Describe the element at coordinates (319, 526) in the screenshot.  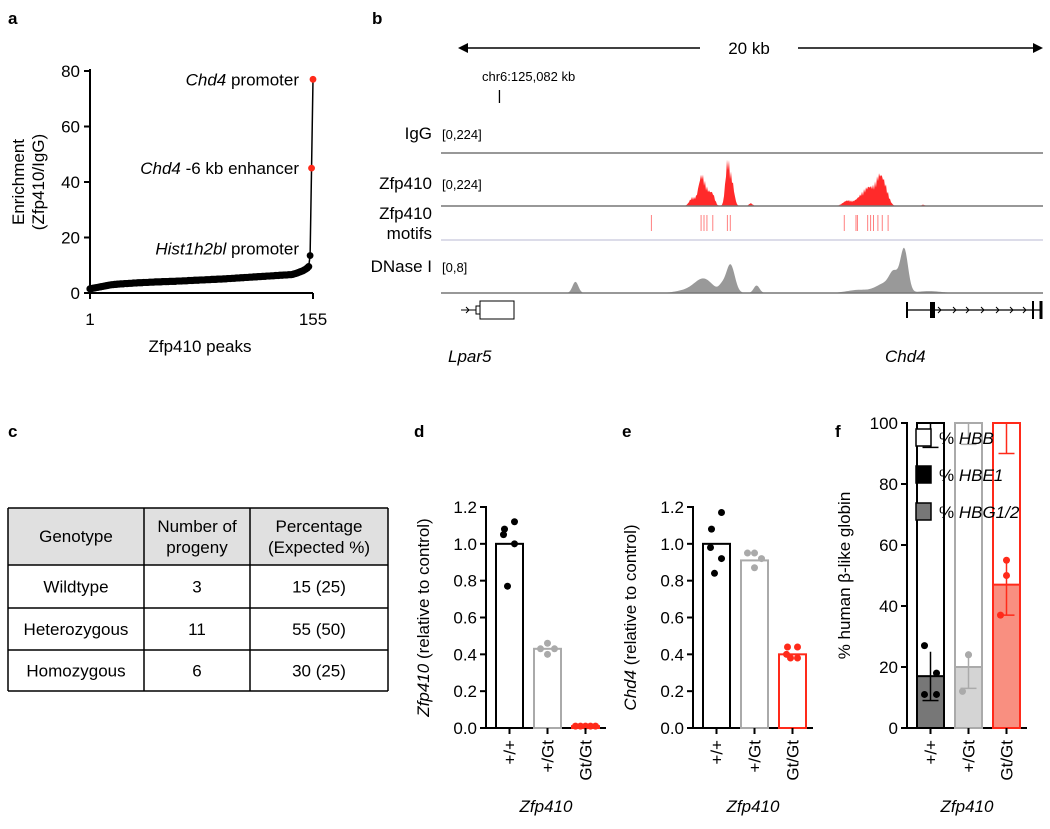
I see `table-header: Percentage` at that location.